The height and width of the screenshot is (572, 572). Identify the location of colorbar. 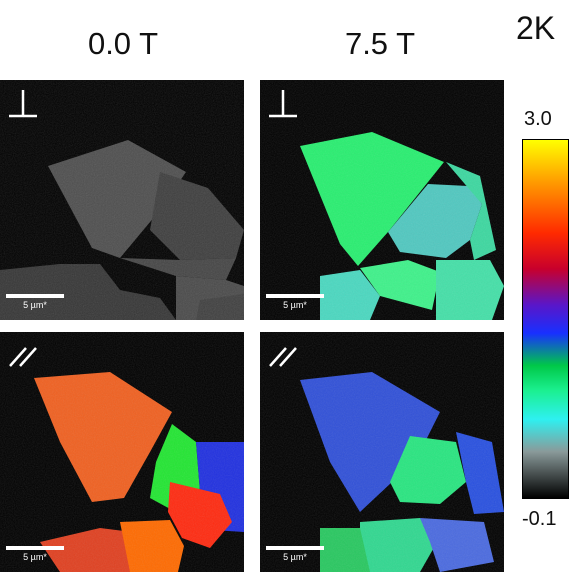
(545, 319).